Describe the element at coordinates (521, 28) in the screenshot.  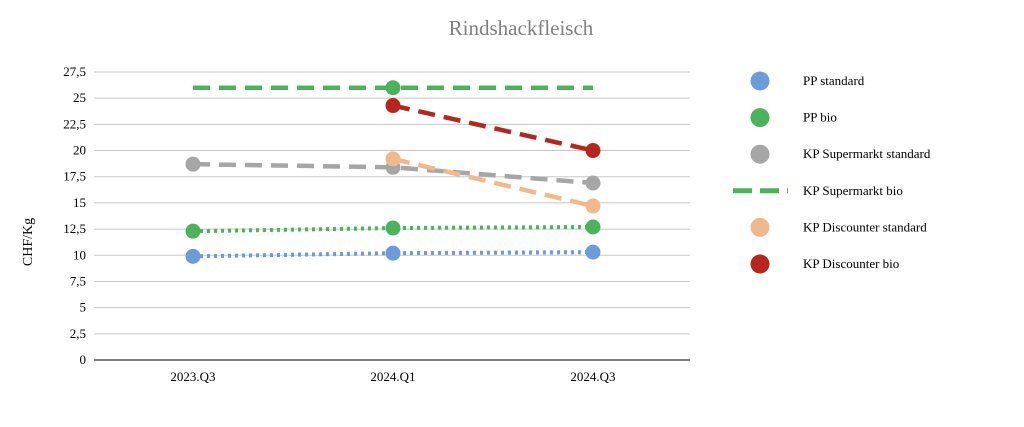
I see `chart-title: Rindshackfleisch` at that location.